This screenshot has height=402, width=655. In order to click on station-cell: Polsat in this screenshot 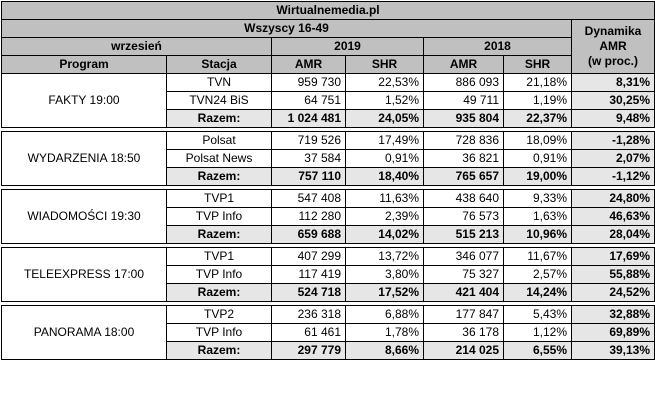, I will do `click(219, 140)`.